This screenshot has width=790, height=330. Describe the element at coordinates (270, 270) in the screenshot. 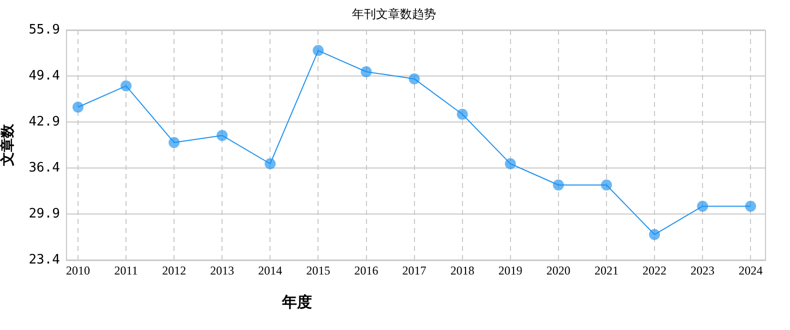

I see `x-tick-label: 2014` at that location.